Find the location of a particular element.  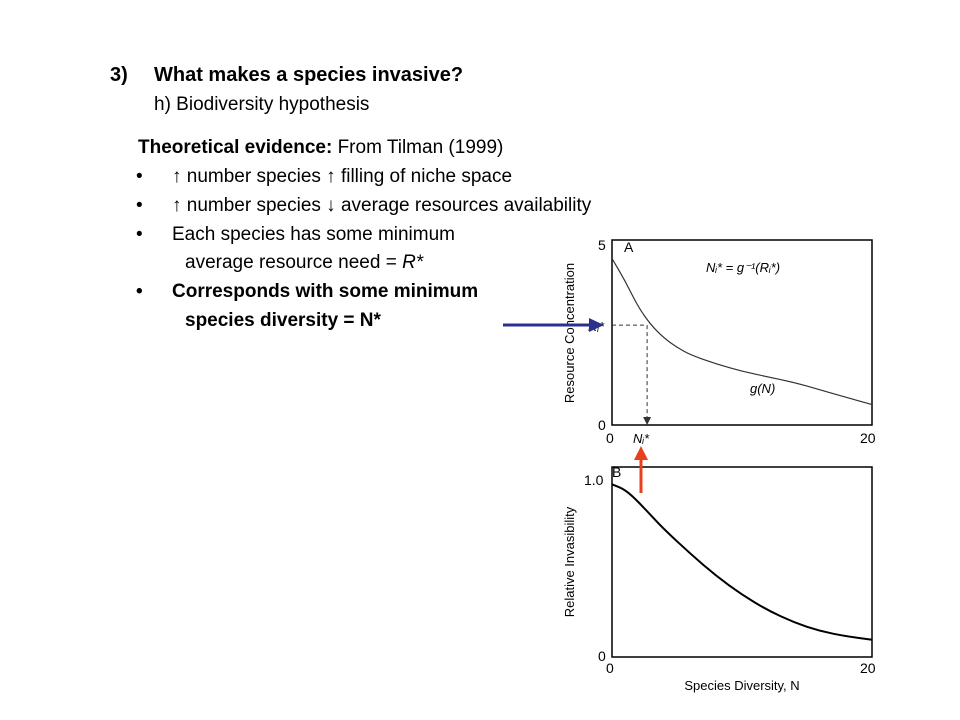

panel-a-curve-label: g(N) is located at coordinates (762, 388).